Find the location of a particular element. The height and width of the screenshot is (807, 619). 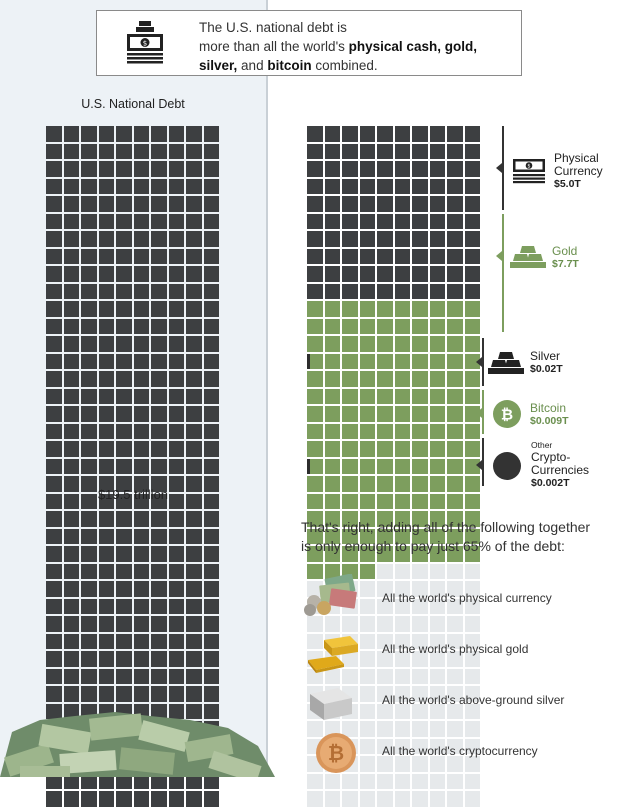

silver-bars-icon is located at coordinates (506, 363).